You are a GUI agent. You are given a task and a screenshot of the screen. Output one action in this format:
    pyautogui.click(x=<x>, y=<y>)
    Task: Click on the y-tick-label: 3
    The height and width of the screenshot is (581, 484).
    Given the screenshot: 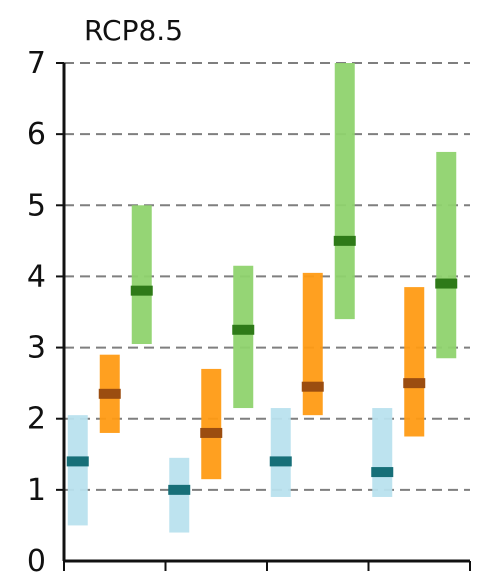 What is the action you would take?
    pyautogui.click(x=36, y=348)
    